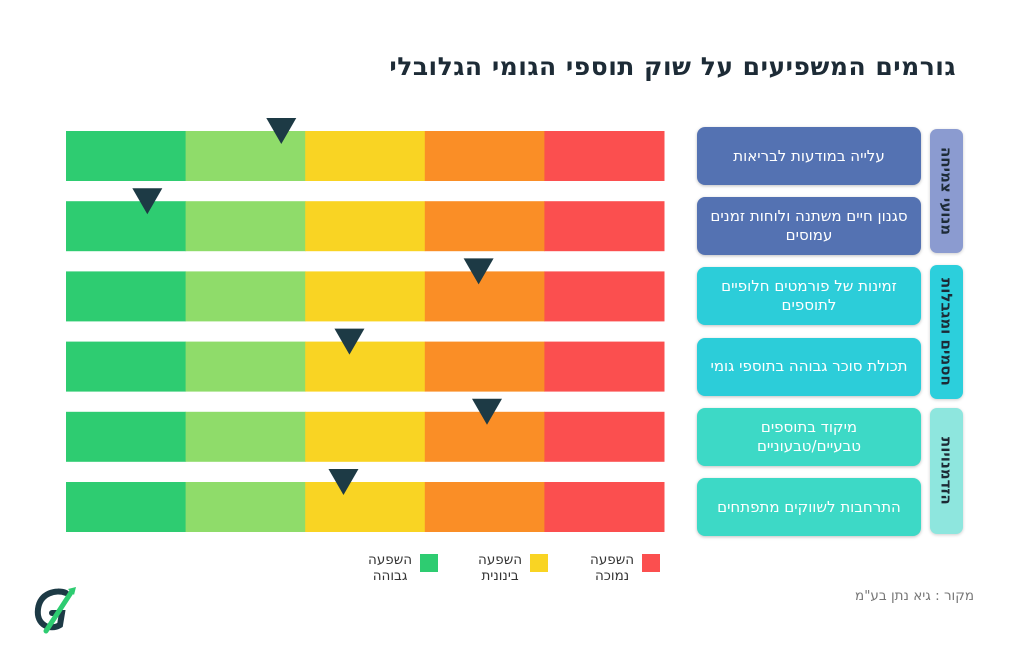 This screenshot has width=1024, height=655. I want to click on legend-item-medium: השפעה בינונית, so click(513, 568).